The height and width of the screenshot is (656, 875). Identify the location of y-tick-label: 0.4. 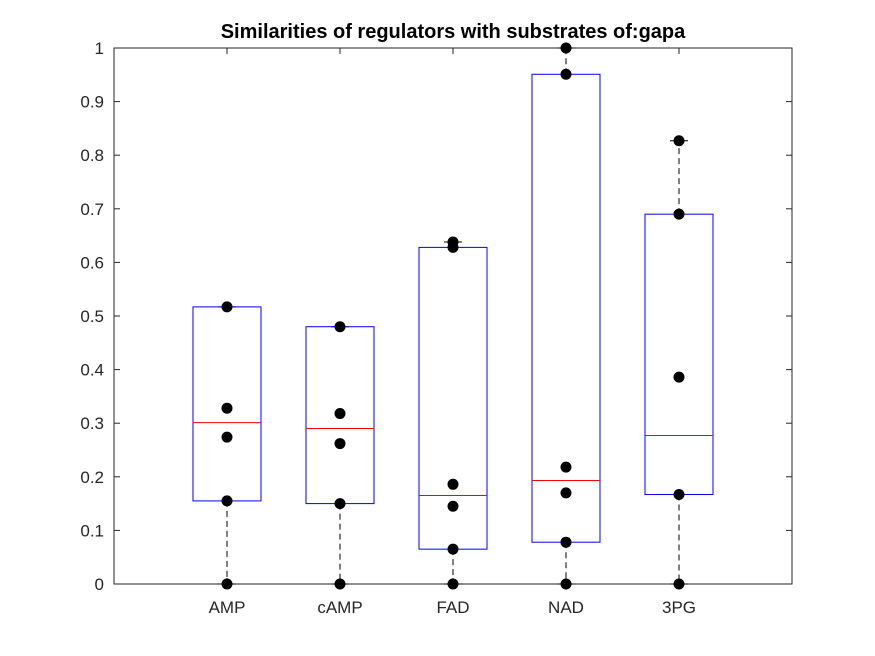
(92, 370).